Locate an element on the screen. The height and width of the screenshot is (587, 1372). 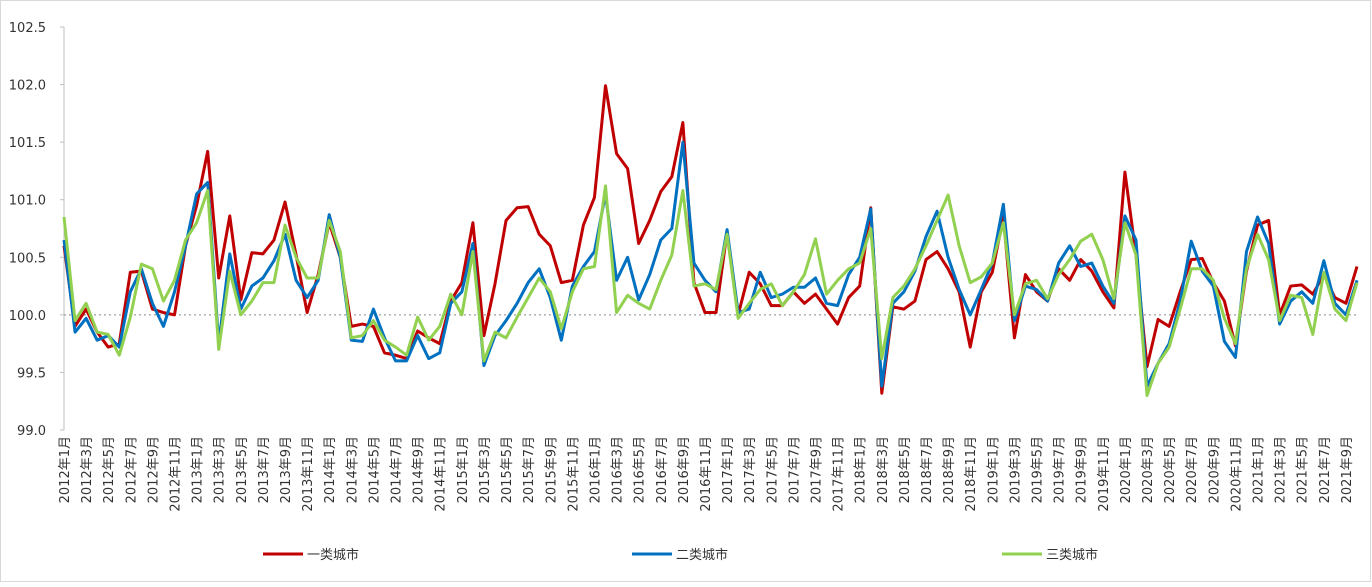
x-tick-label: 2019年1月 is located at coordinates (993, 469).